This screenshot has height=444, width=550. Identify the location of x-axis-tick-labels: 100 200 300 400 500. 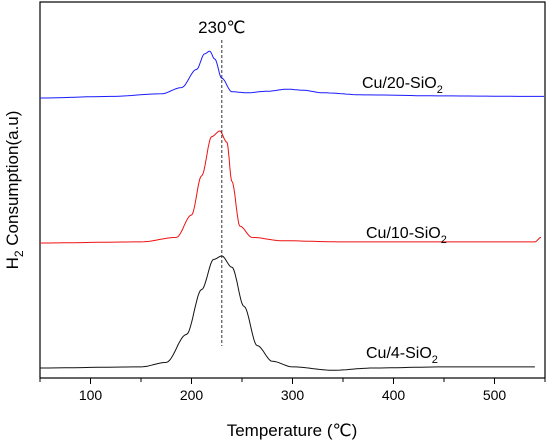
(293, 395).